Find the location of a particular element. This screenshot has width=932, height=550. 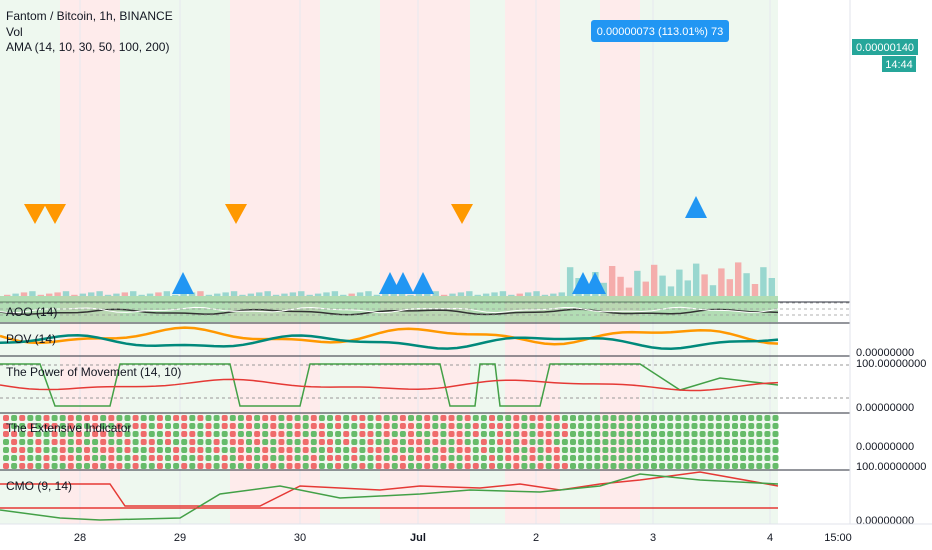

pom-red-line is located at coordinates (389, 385).